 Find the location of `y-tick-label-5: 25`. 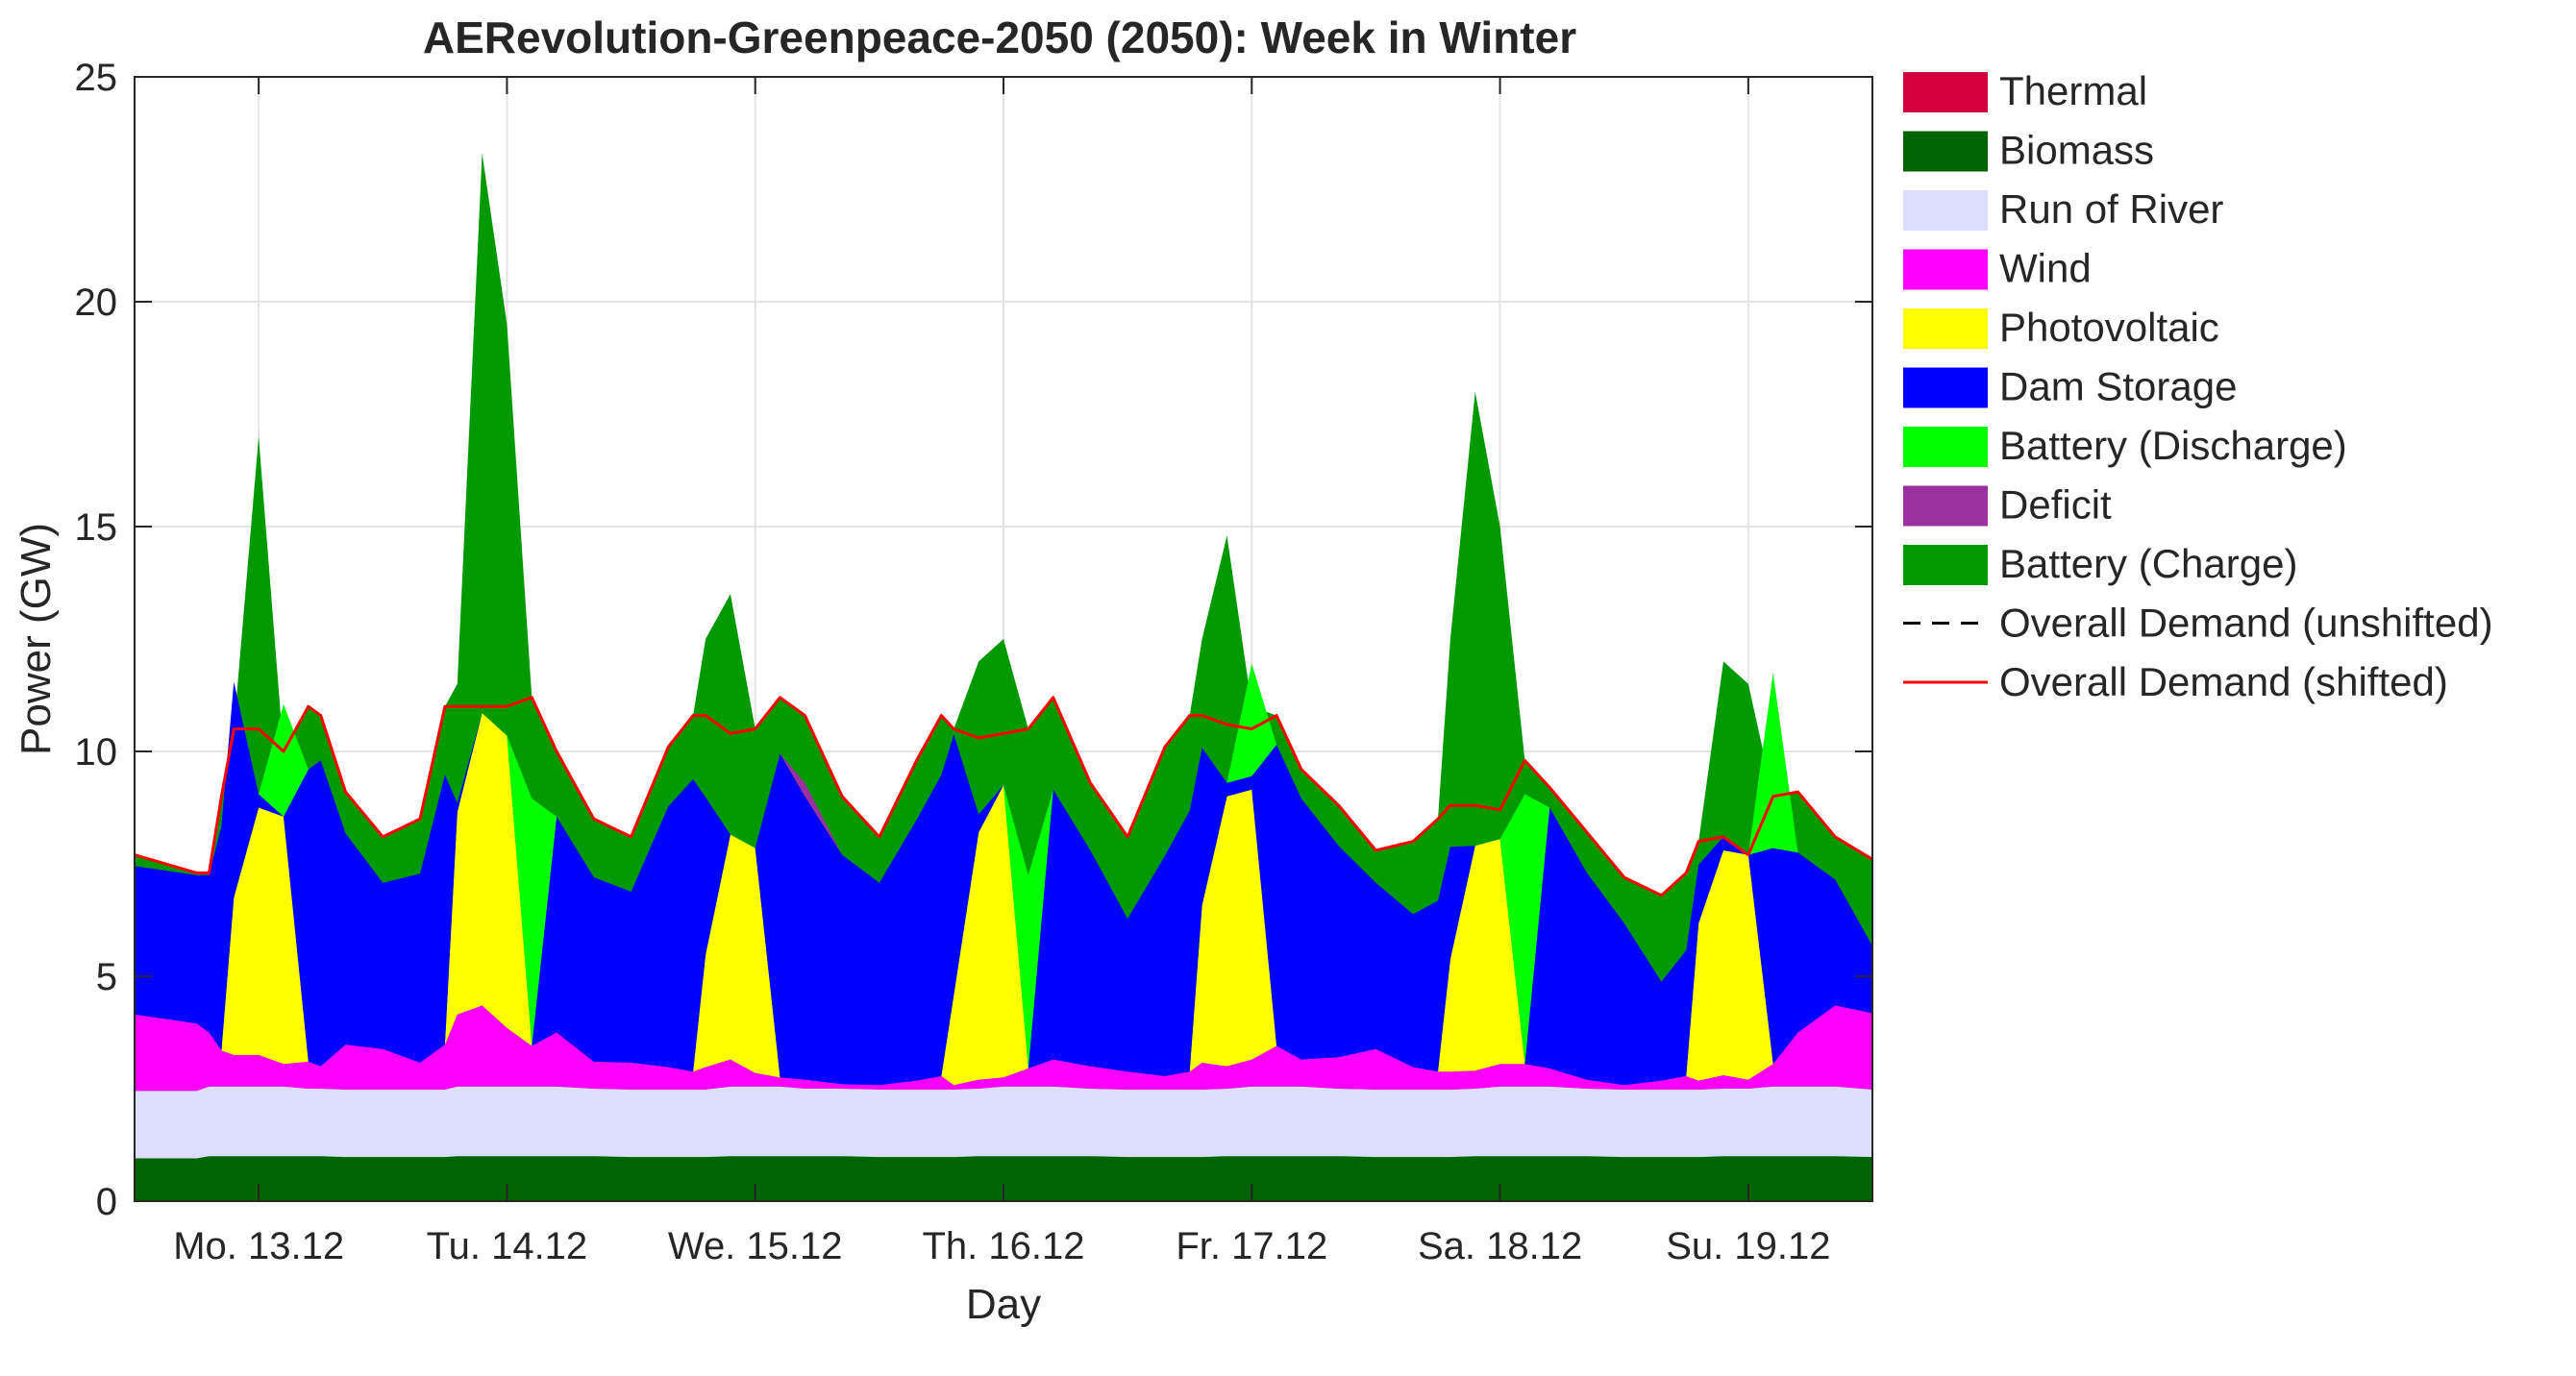

y-tick-label-5: 25 is located at coordinates (97, 78).